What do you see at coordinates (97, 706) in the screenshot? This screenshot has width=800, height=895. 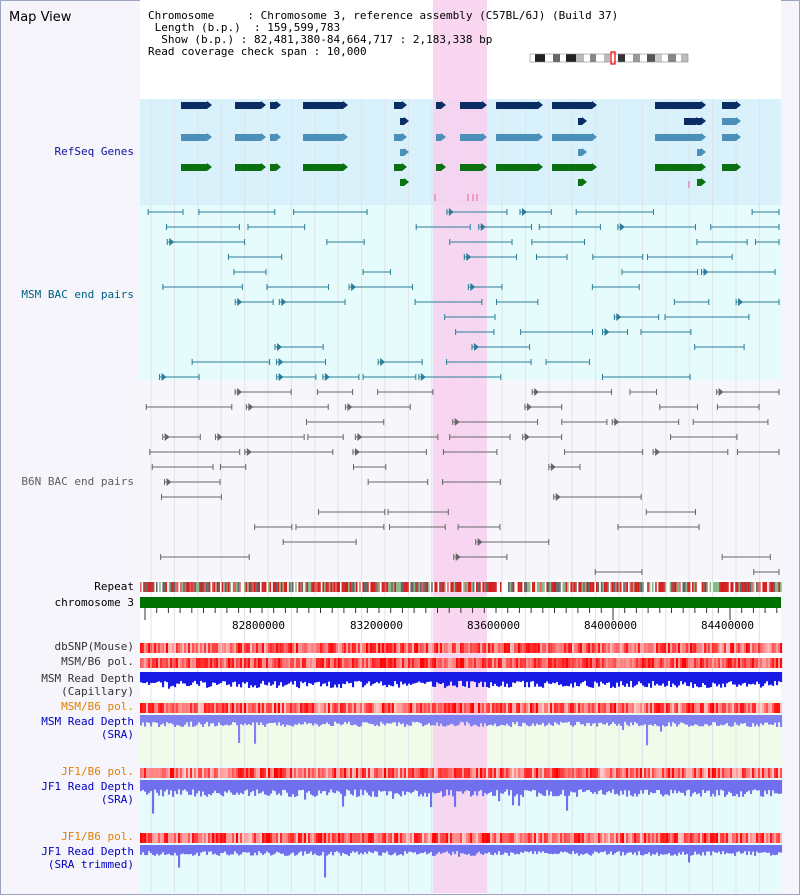 I see `track-label-msm-b6-pol-2: MSM/B6 pol.` at bounding box center [97, 706].